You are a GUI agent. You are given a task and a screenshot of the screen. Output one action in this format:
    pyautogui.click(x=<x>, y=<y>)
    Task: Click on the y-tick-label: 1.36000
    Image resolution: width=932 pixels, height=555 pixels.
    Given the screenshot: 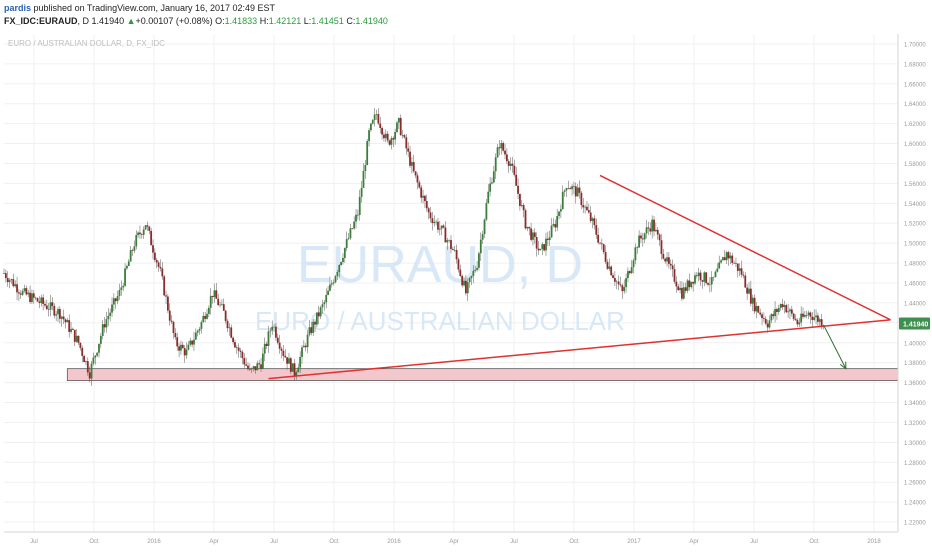 What is the action you would take?
    pyautogui.click(x=915, y=384)
    